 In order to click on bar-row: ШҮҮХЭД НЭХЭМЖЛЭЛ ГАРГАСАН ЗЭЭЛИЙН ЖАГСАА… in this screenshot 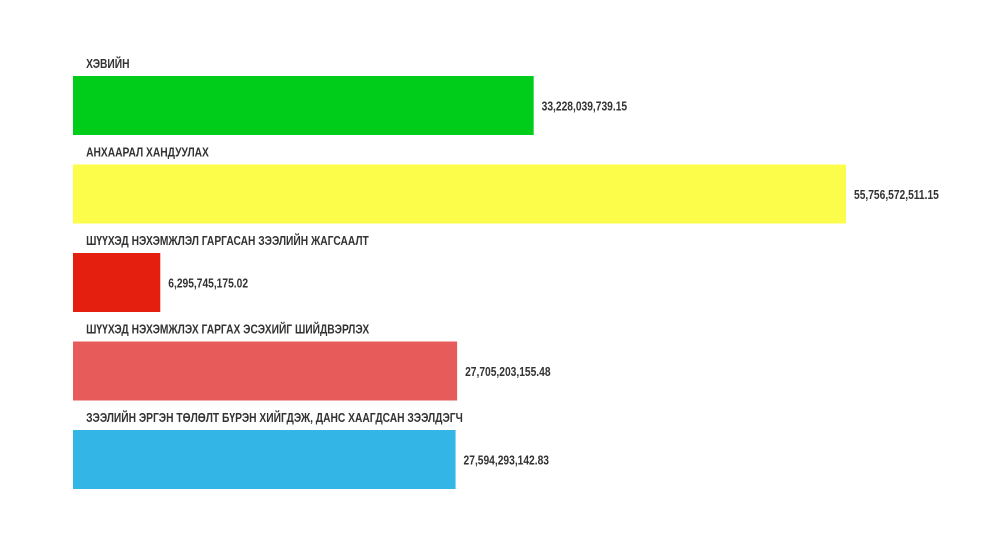, I will do `click(221, 273)`.